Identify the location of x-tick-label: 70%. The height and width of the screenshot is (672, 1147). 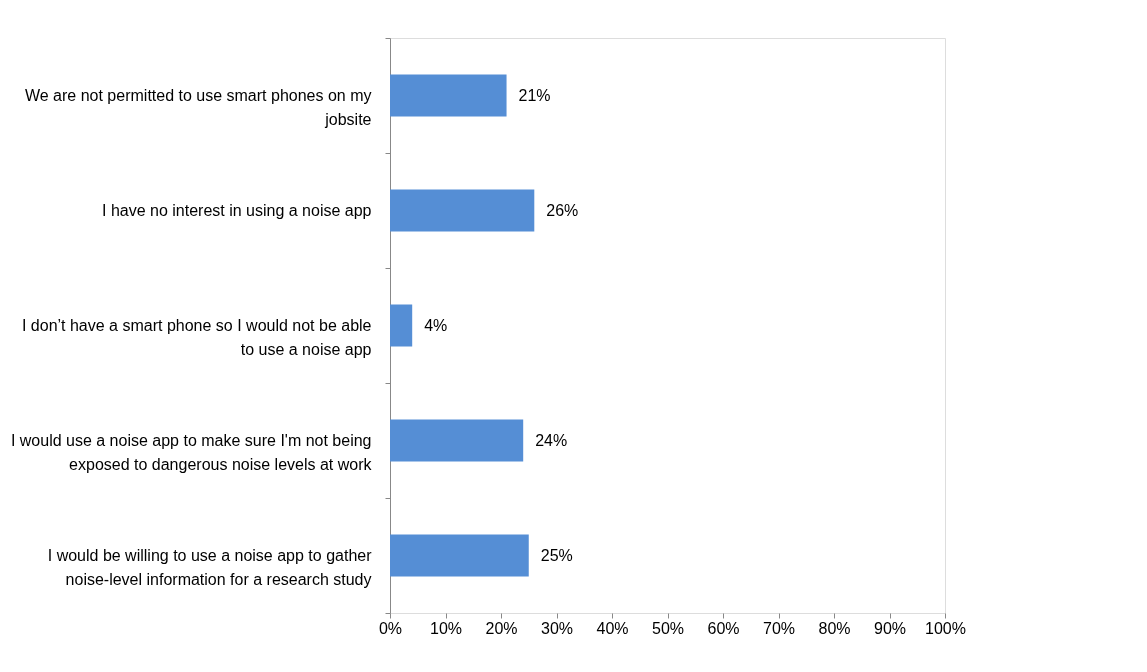
(779, 628).